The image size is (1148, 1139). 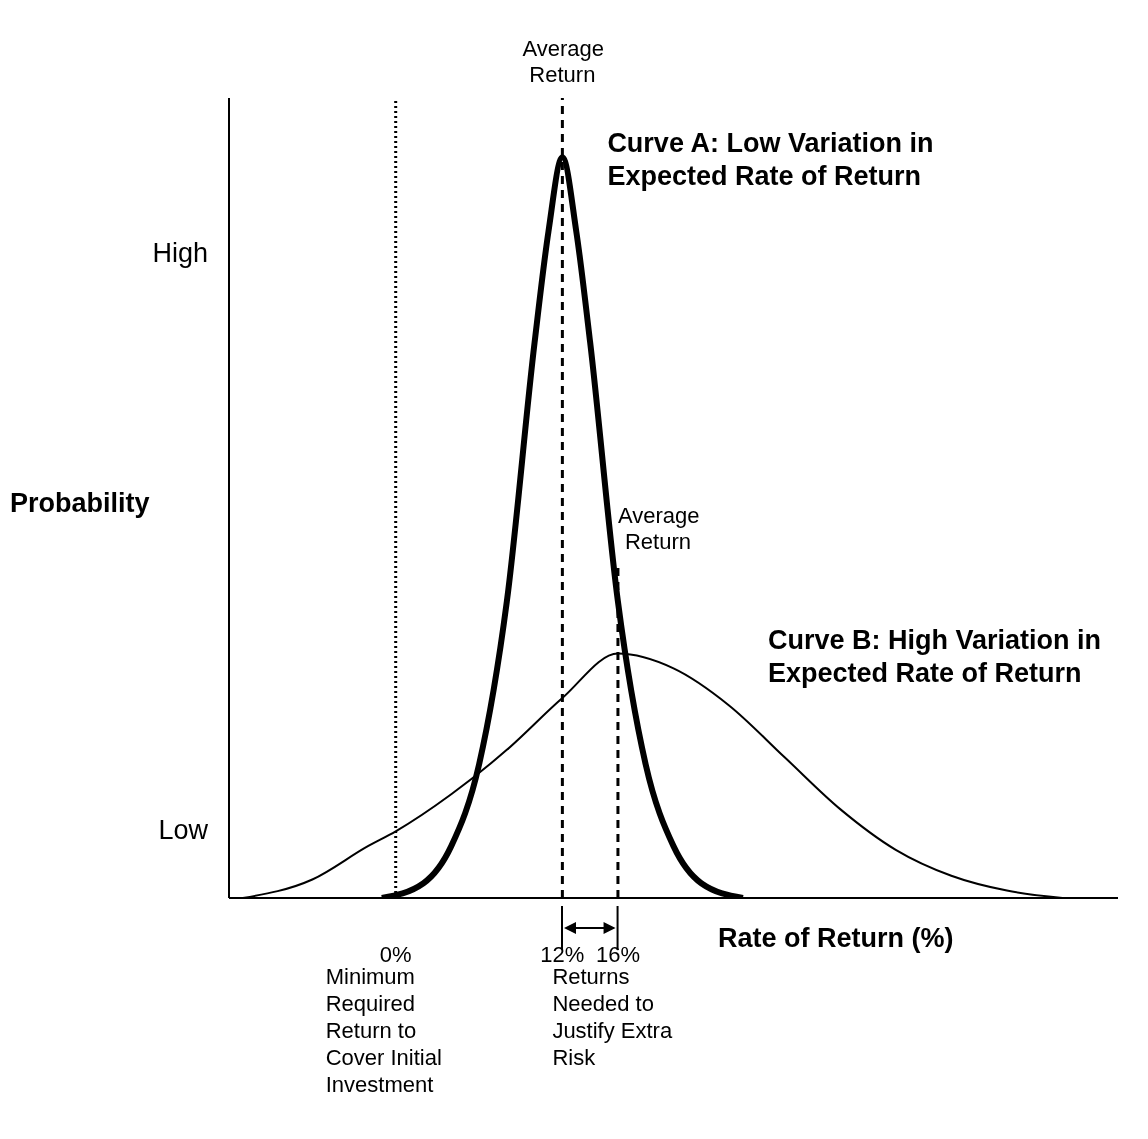 I want to click on x-axis-title: Rate of Return (%), so click(x=835, y=938).